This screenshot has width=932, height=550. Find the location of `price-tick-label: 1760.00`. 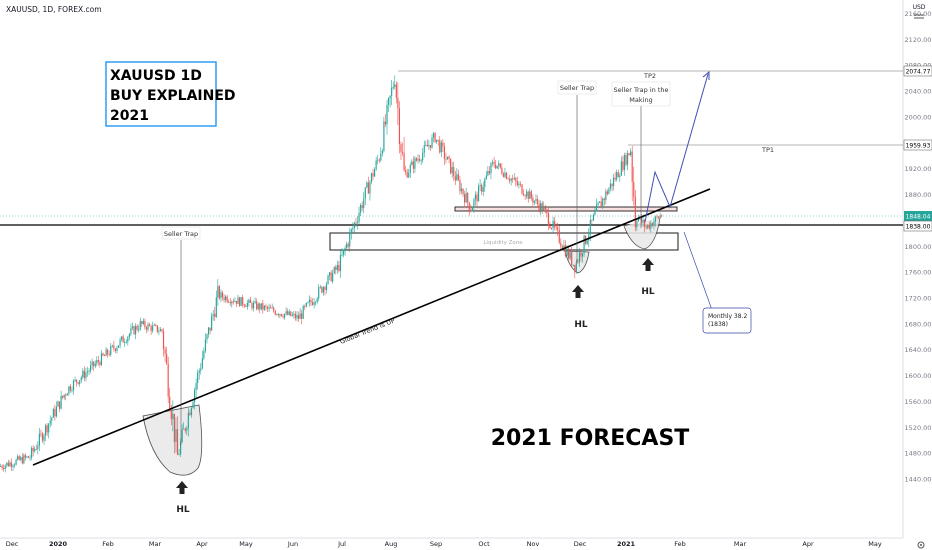

price-tick-label: 1760.00 is located at coordinates (918, 273).